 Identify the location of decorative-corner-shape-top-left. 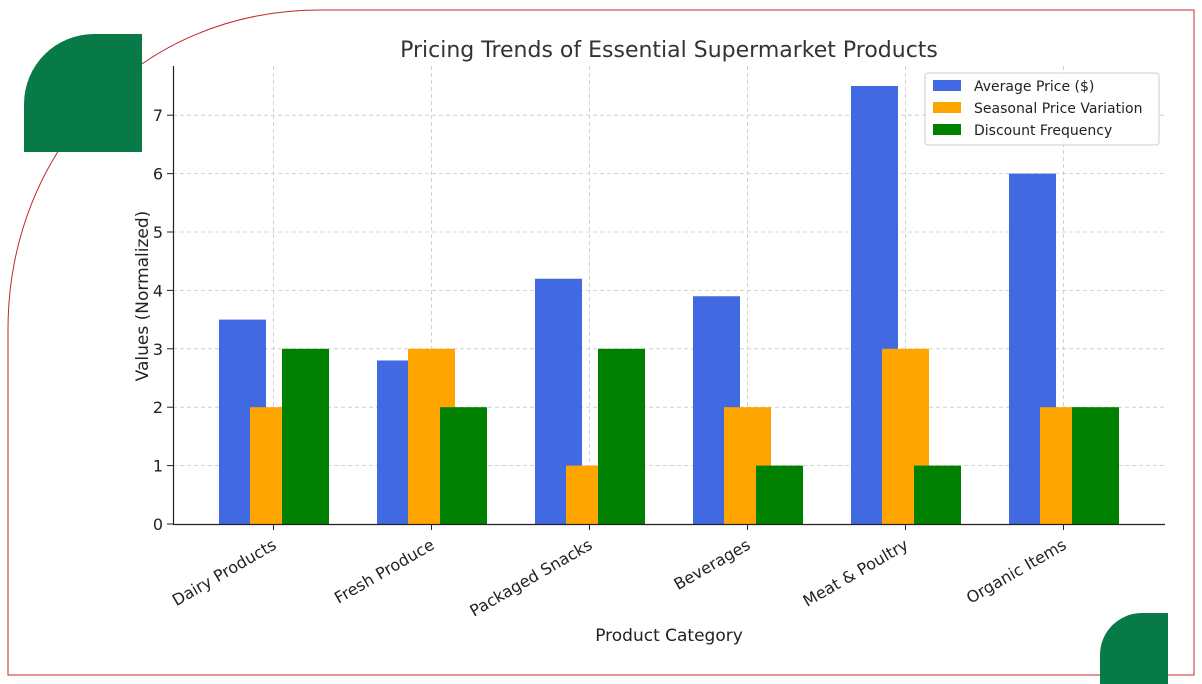
(83, 93).